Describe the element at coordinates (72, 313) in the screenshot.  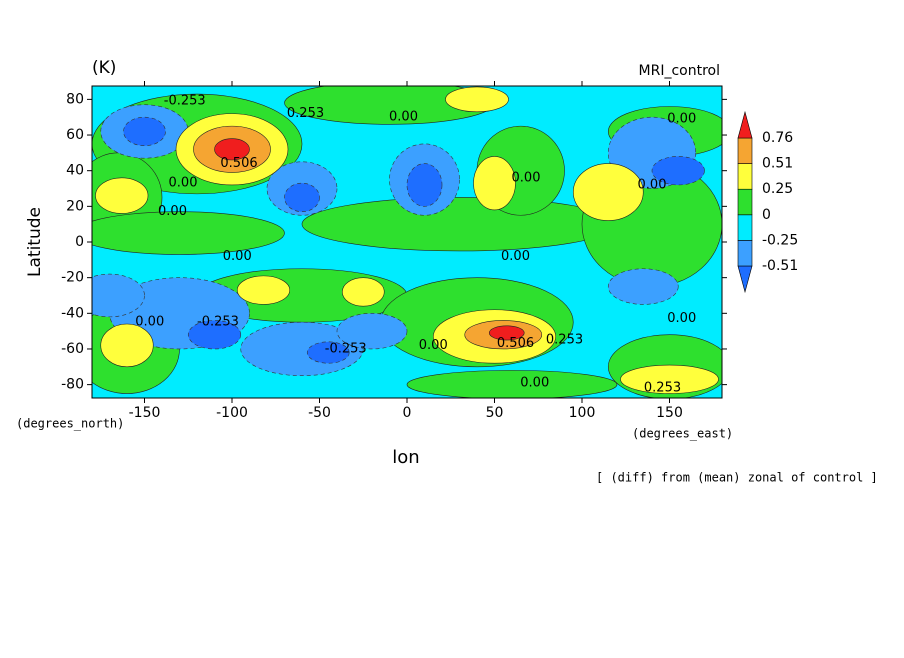
I see `y-tick-label: -40` at that location.